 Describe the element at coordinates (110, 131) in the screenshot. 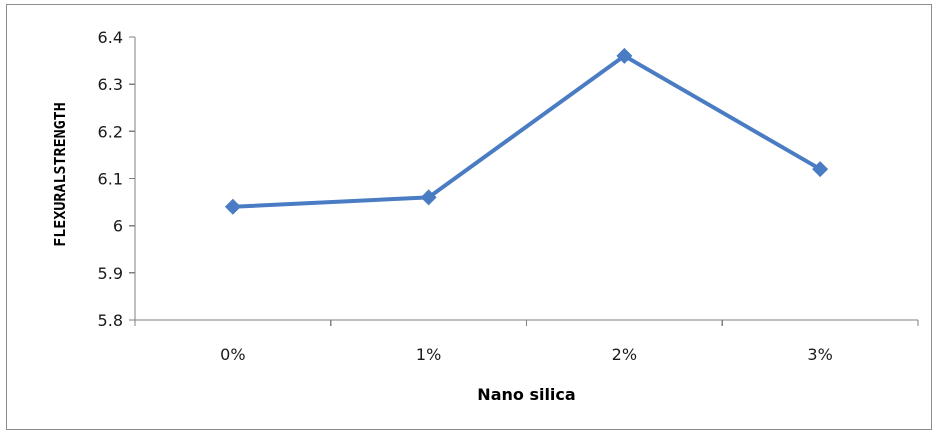

I see `y-tick-label: 6.2` at that location.